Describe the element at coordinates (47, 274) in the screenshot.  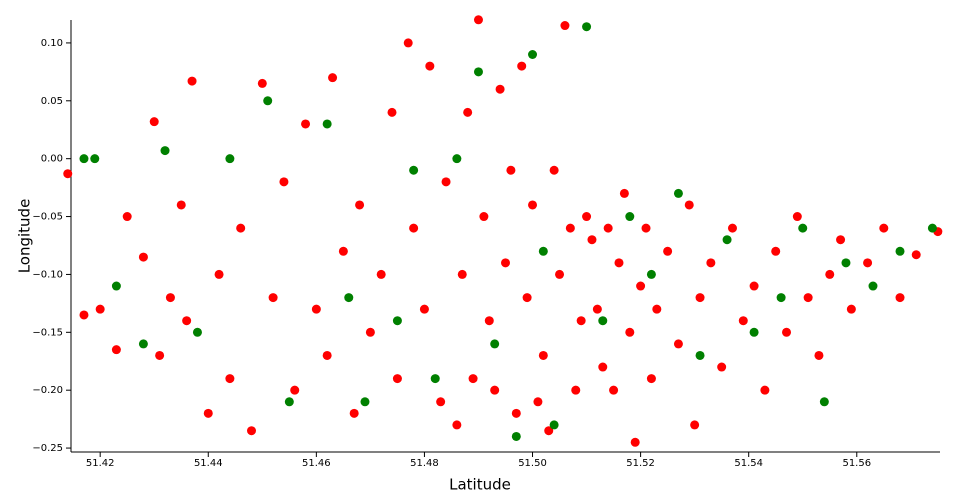
I see `y-tick-label: −0.10` at that location.